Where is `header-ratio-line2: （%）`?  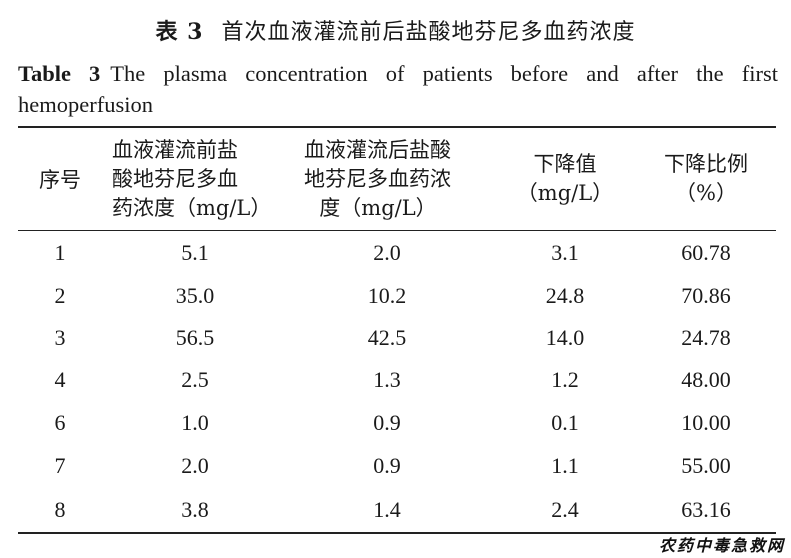
header-ratio-line2: （%） is located at coordinates (706, 193).